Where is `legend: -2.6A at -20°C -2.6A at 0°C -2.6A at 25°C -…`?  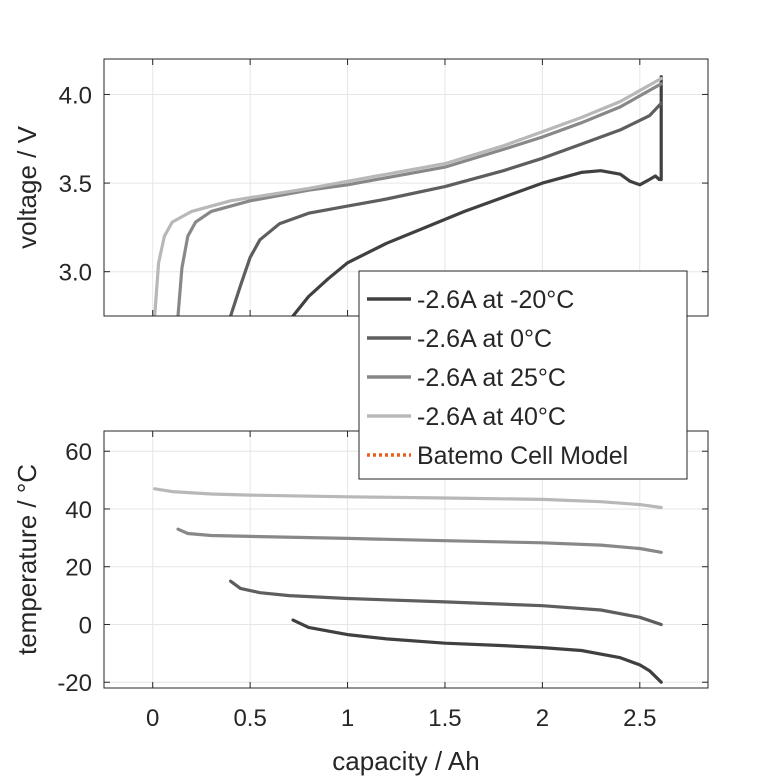
legend: -2.6A at -20°C -2.6A at 0°C -2.6A at 25°C -… is located at coordinates (523, 375).